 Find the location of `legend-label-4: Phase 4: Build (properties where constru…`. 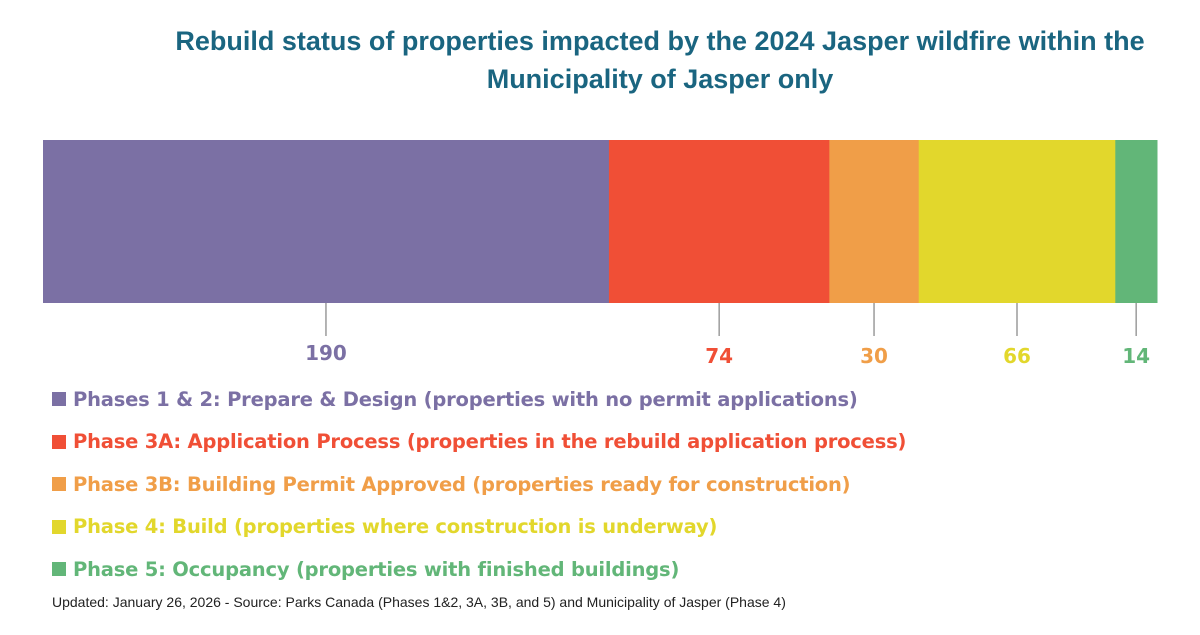

legend-label-4: Phase 4: Build (properties where constru… is located at coordinates (395, 527).